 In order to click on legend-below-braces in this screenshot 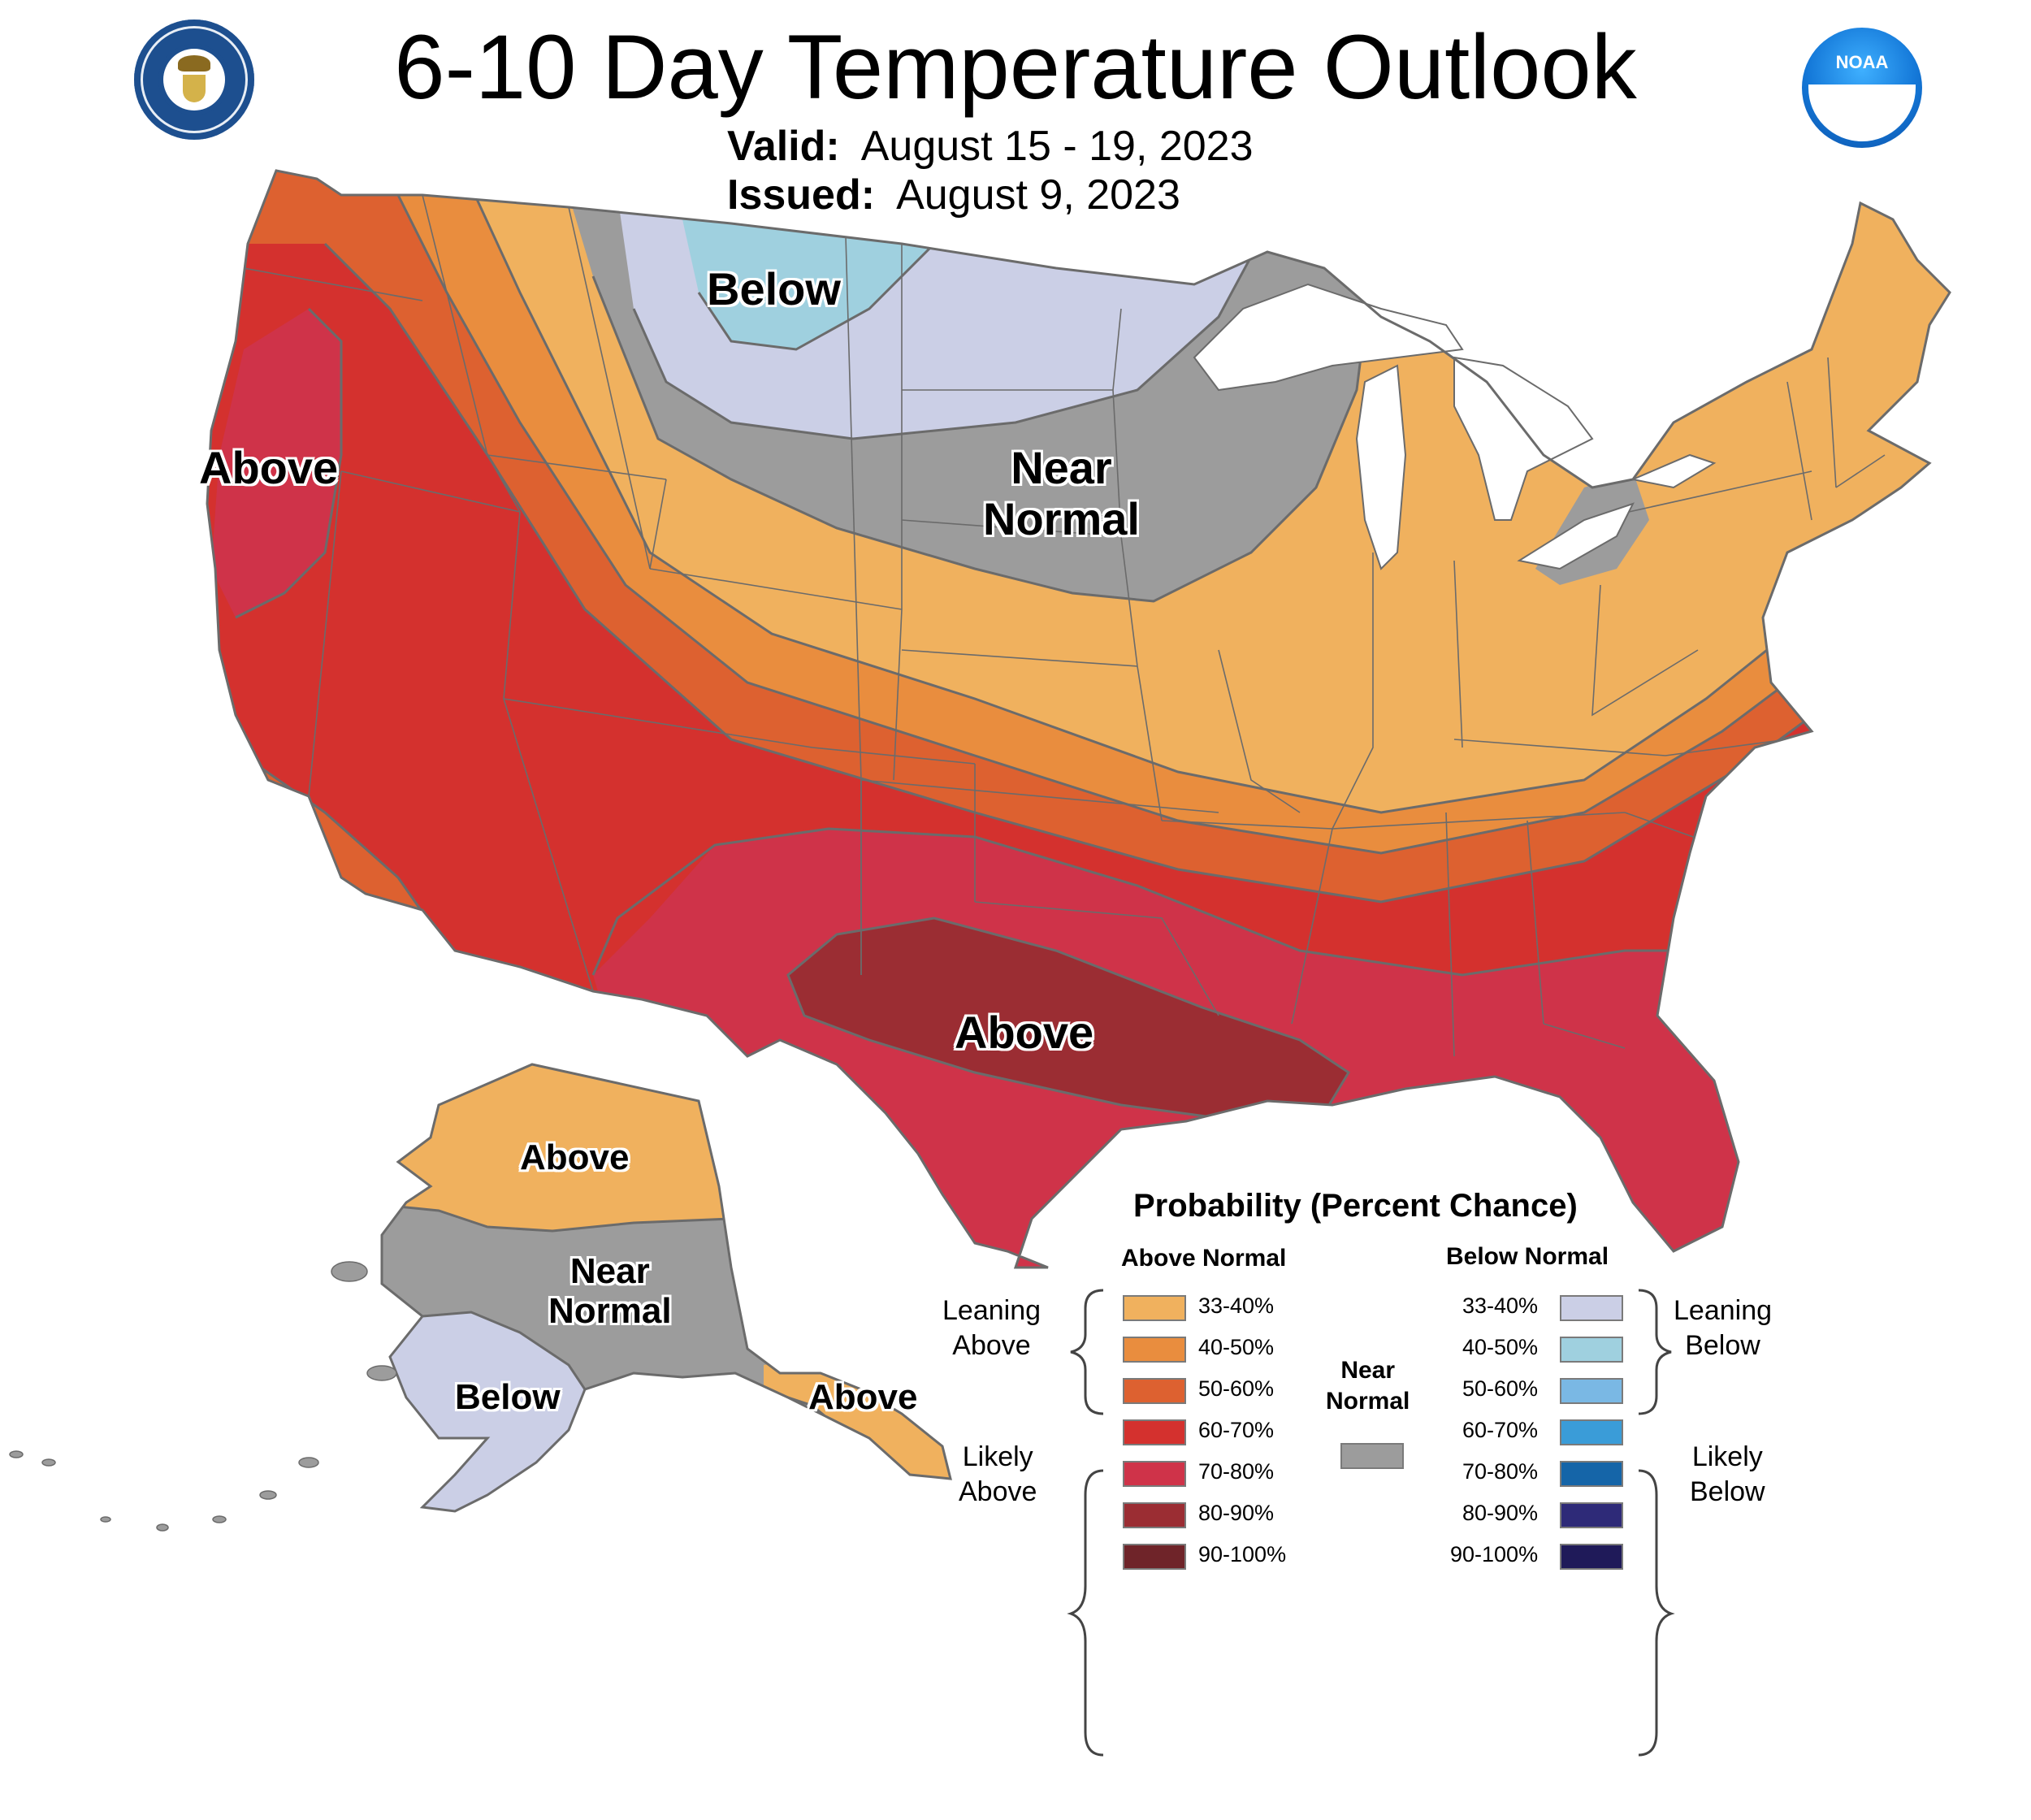, I will do `click(1656, 1523)`.